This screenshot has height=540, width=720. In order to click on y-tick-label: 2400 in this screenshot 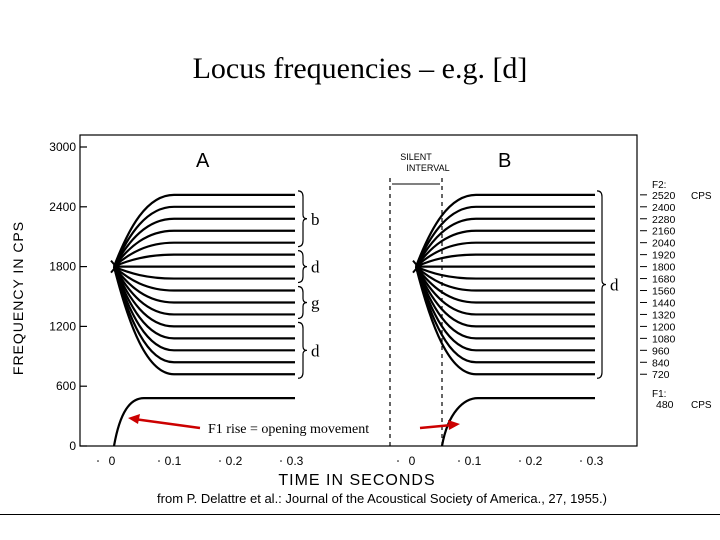, I will do `click(62, 207)`.